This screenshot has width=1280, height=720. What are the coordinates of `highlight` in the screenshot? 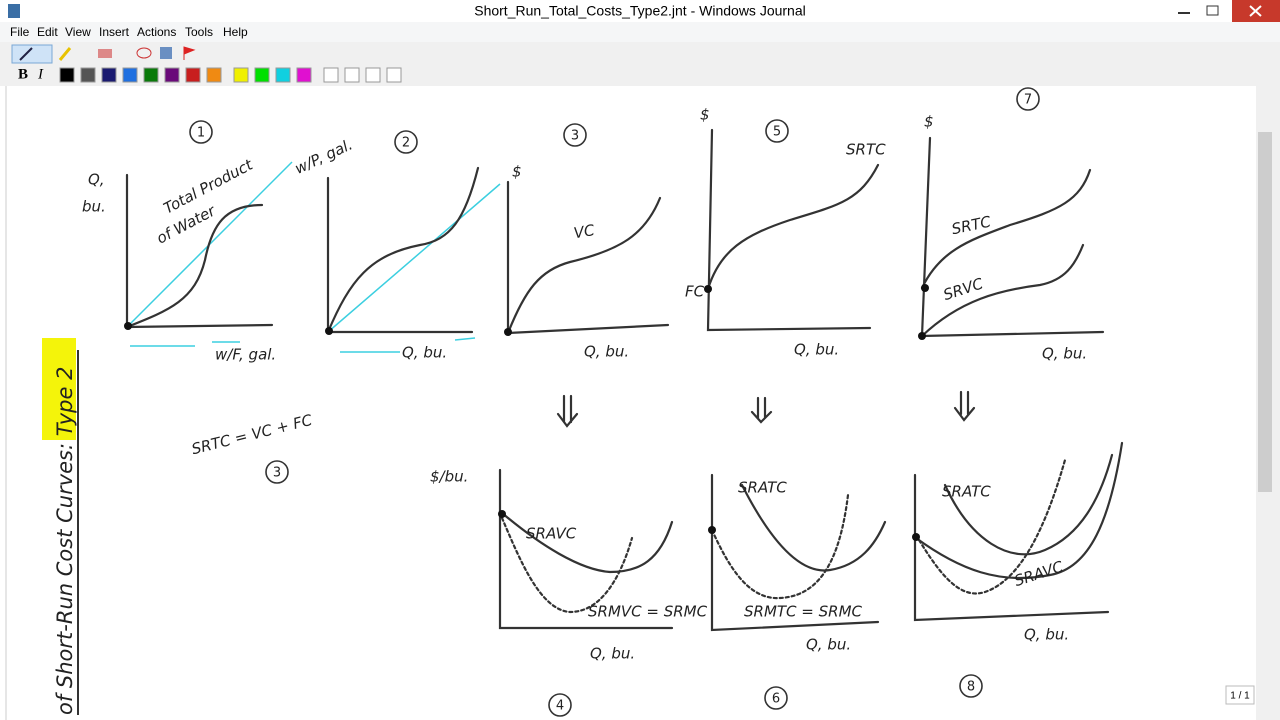 It's located at (59, 389).